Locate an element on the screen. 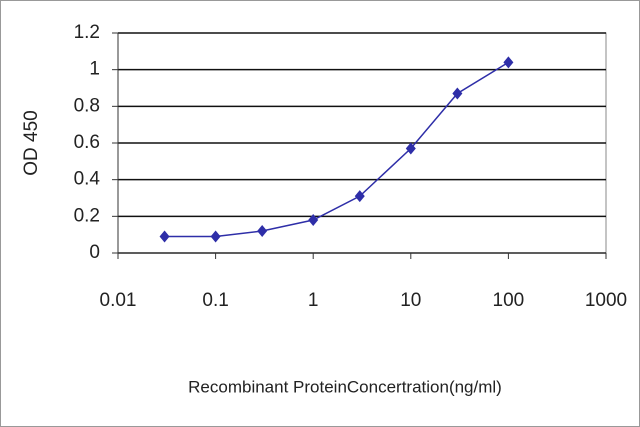 This screenshot has width=640, height=427. y-tick-label: 1.2 is located at coordinates (87, 32).